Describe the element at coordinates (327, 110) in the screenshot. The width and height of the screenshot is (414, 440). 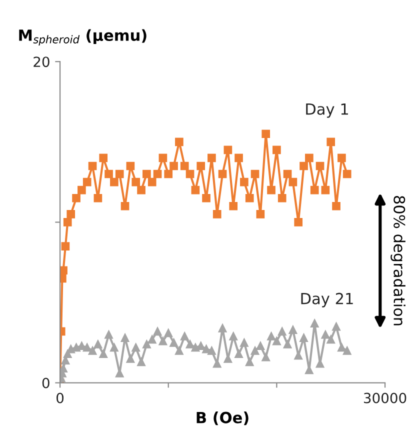
I see `series-label: Day 1` at that location.